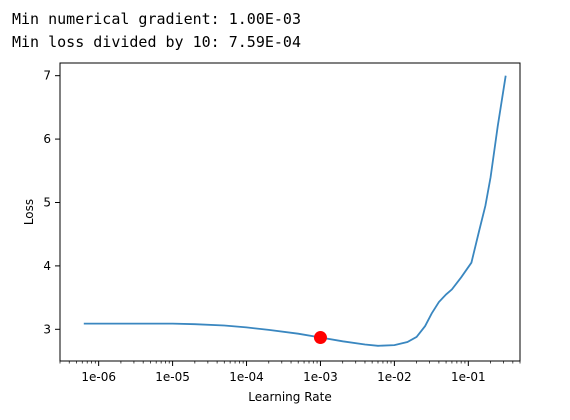 The height and width of the screenshot is (420, 570). Describe the element at coordinates (47, 329) in the screenshot. I see `y-tick-label: 3` at that location.